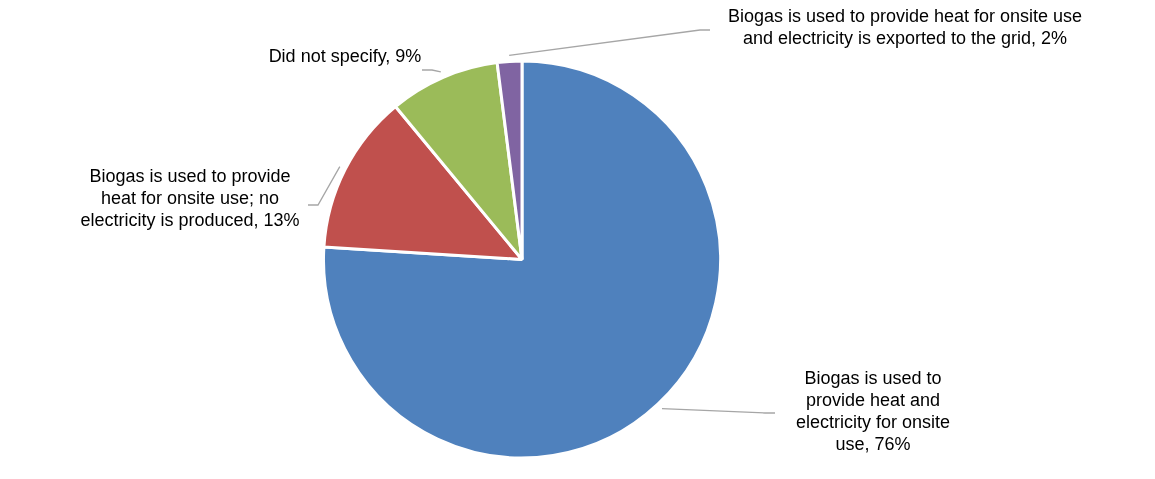 The width and height of the screenshot is (1155, 479). Describe the element at coordinates (873, 410) in the screenshot. I see `slice-label: Biogas is used to provide heat and electricity for onsite use, 76%` at that location.